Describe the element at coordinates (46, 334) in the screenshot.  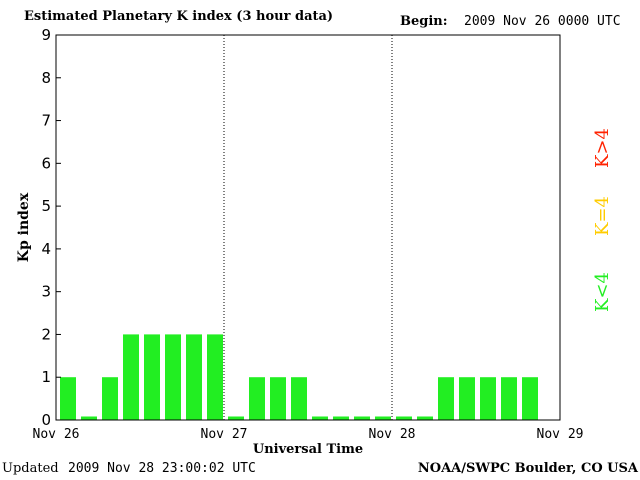
I see `y-tick-label: 2` at that location.